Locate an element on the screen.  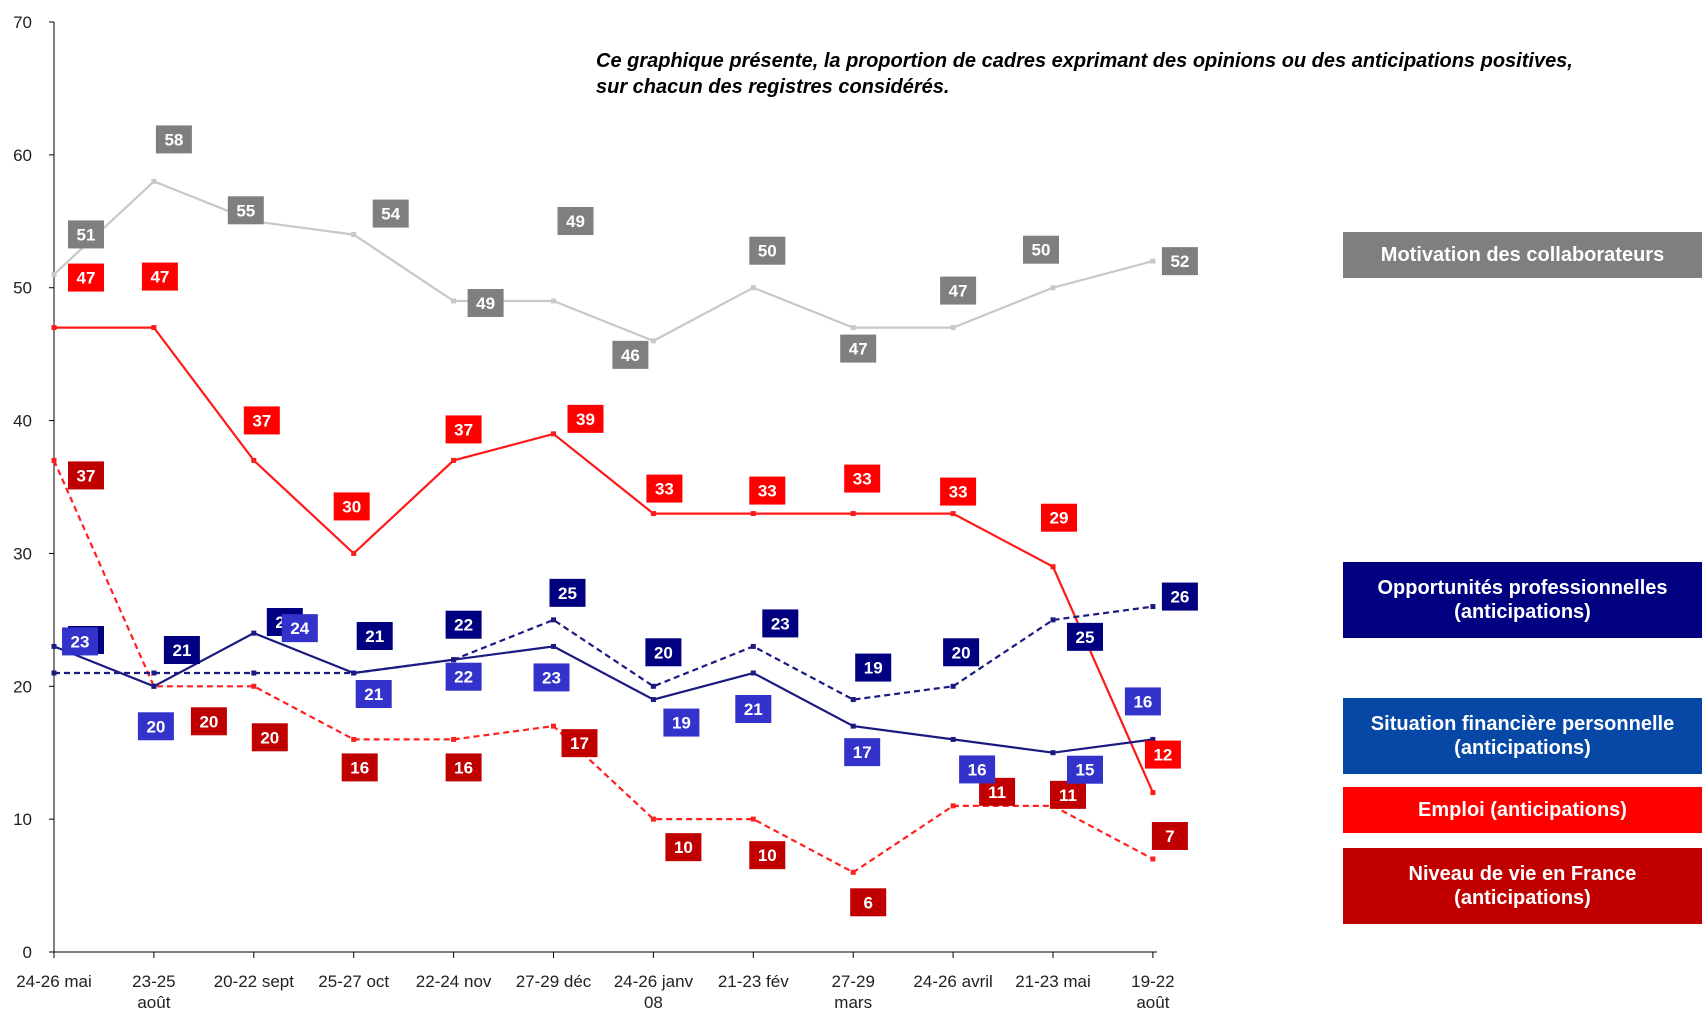
data-label-niveau: 16 is located at coordinates (463, 767).